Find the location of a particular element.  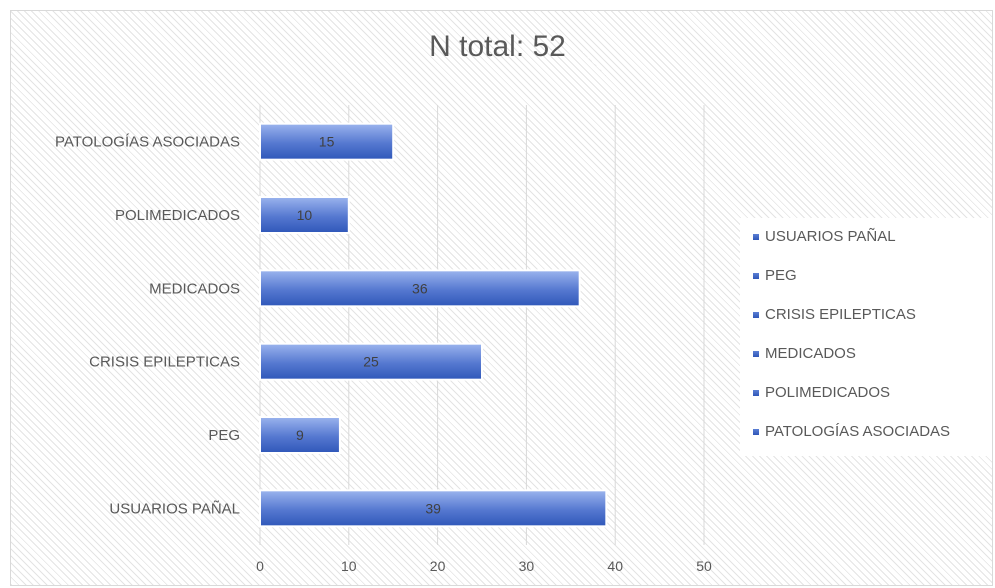

category-label: PATOLOGÍAS ASOCIADAS is located at coordinates (147, 142).